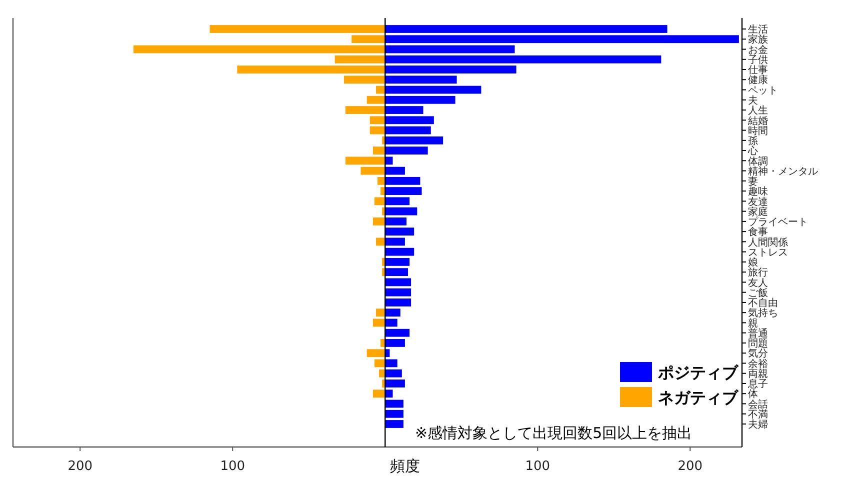 Image resolution: width=842 pixels, height=477 pixels. What do you see at coordinates (763, 90) in the screenshot?
I see `y-tick-label: ペット` at bounding box center [763, 90].